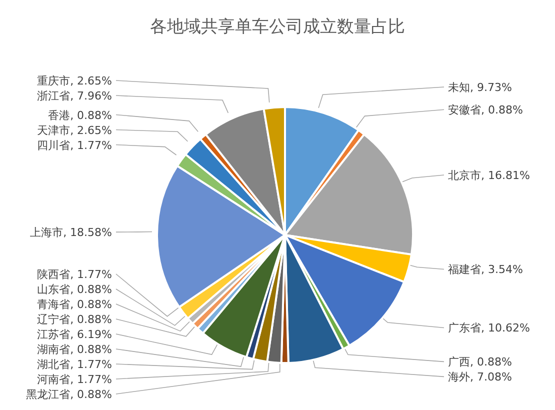 This screenshot has width=555, height=410. I want to click on slice-label: 香港, 0.88%, so click(80, 115).